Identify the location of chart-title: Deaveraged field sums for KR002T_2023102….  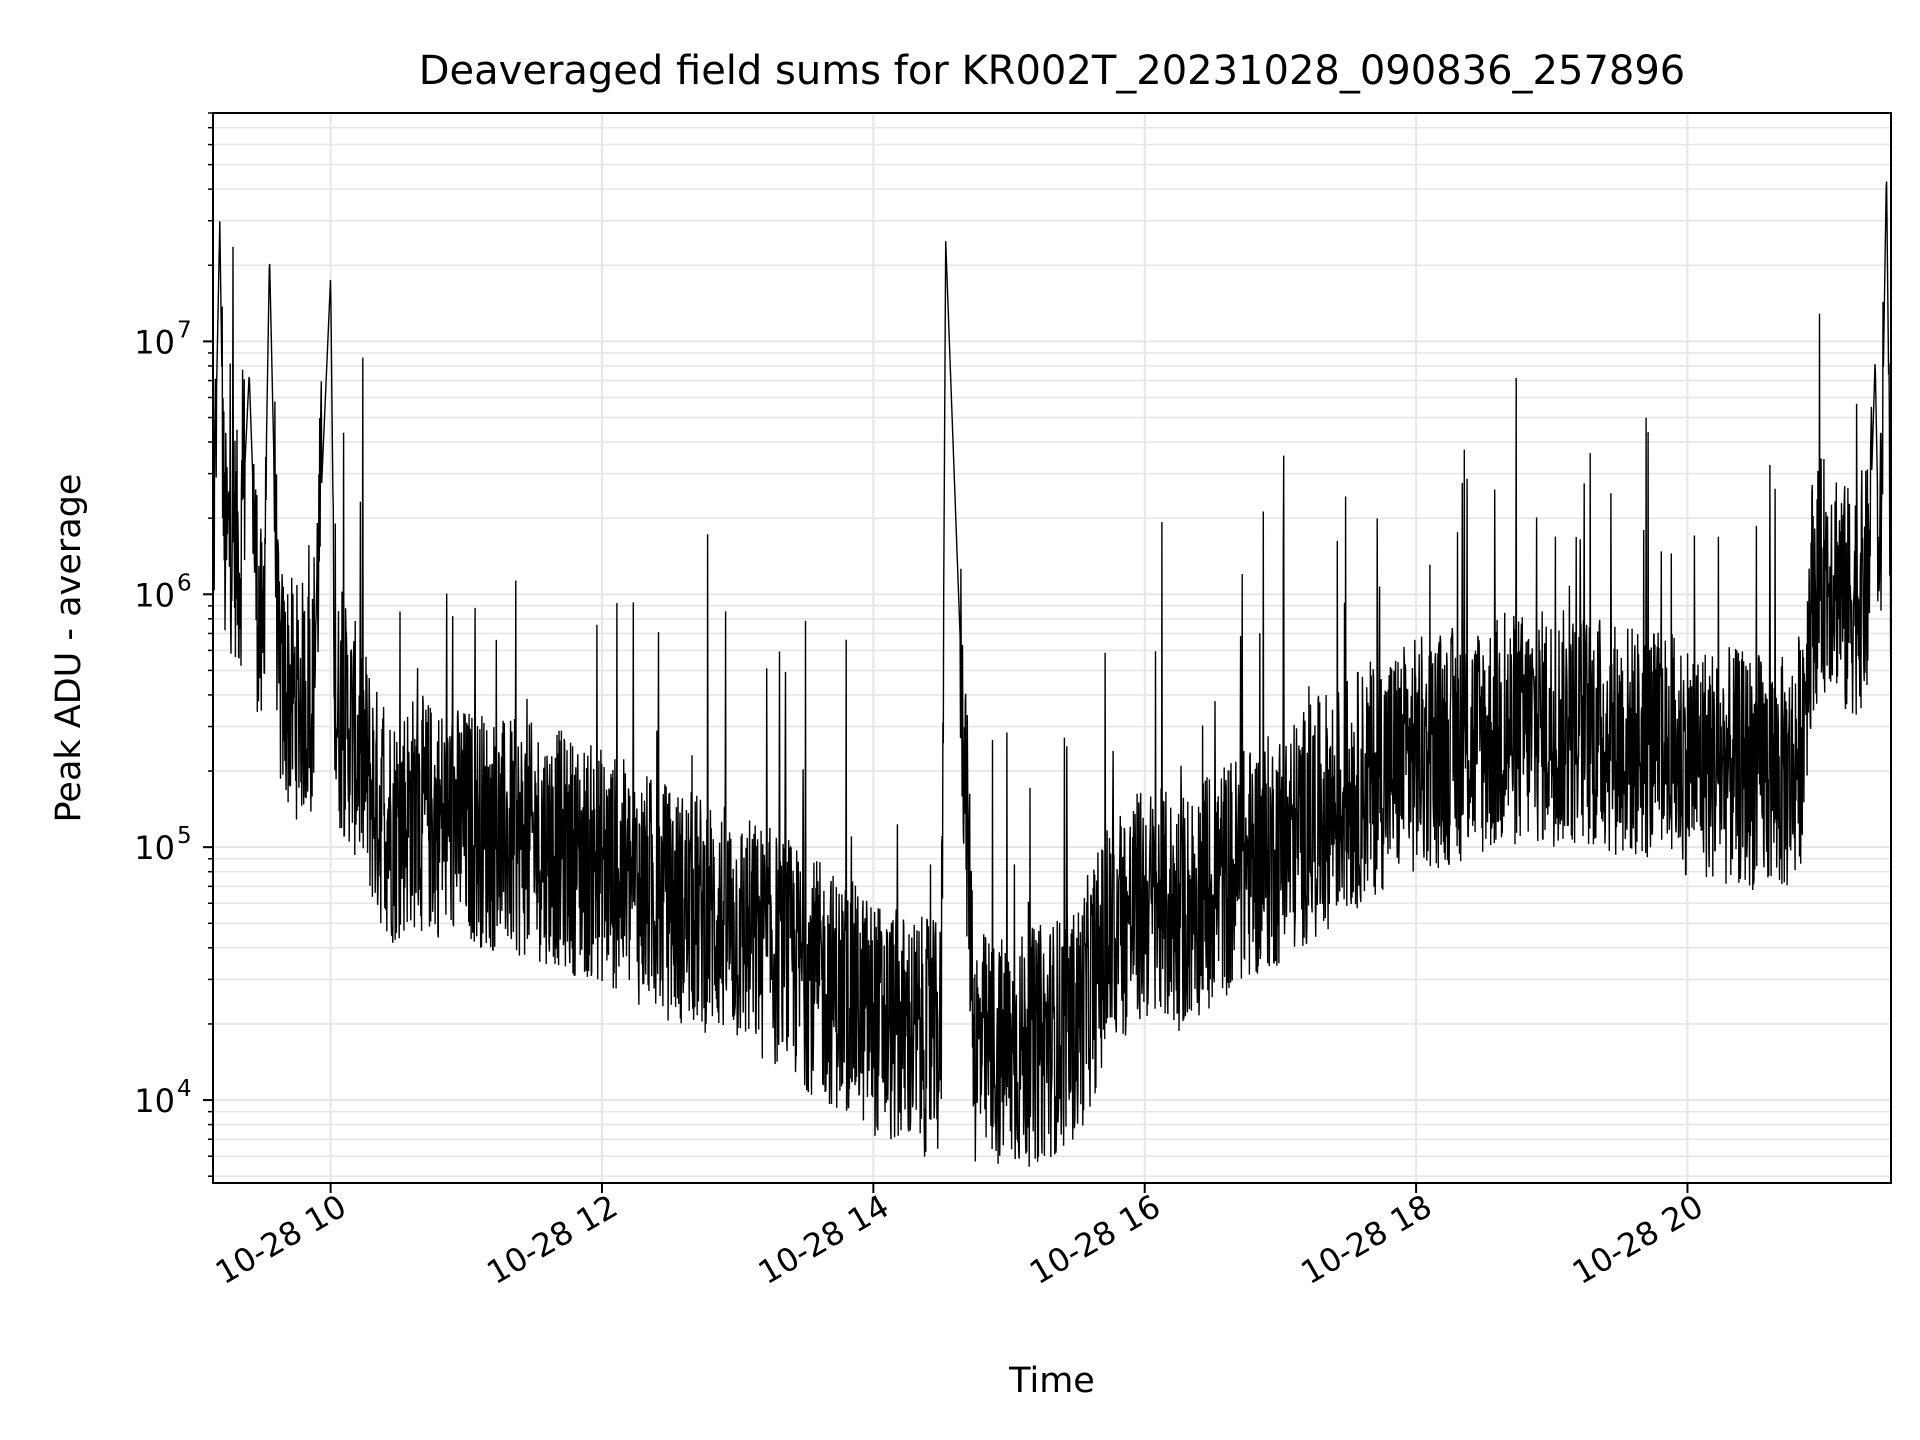
(1052, 71).